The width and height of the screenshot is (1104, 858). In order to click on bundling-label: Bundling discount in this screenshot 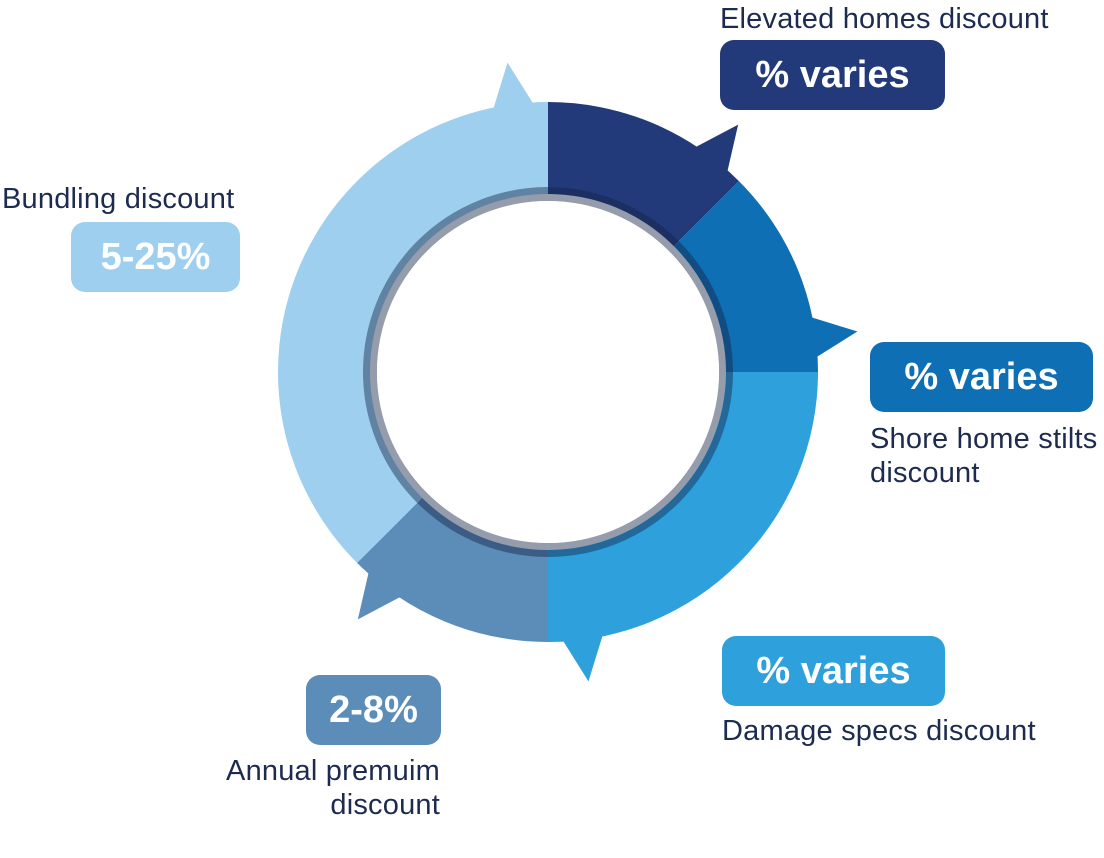, I will do `click(118, 199)`.